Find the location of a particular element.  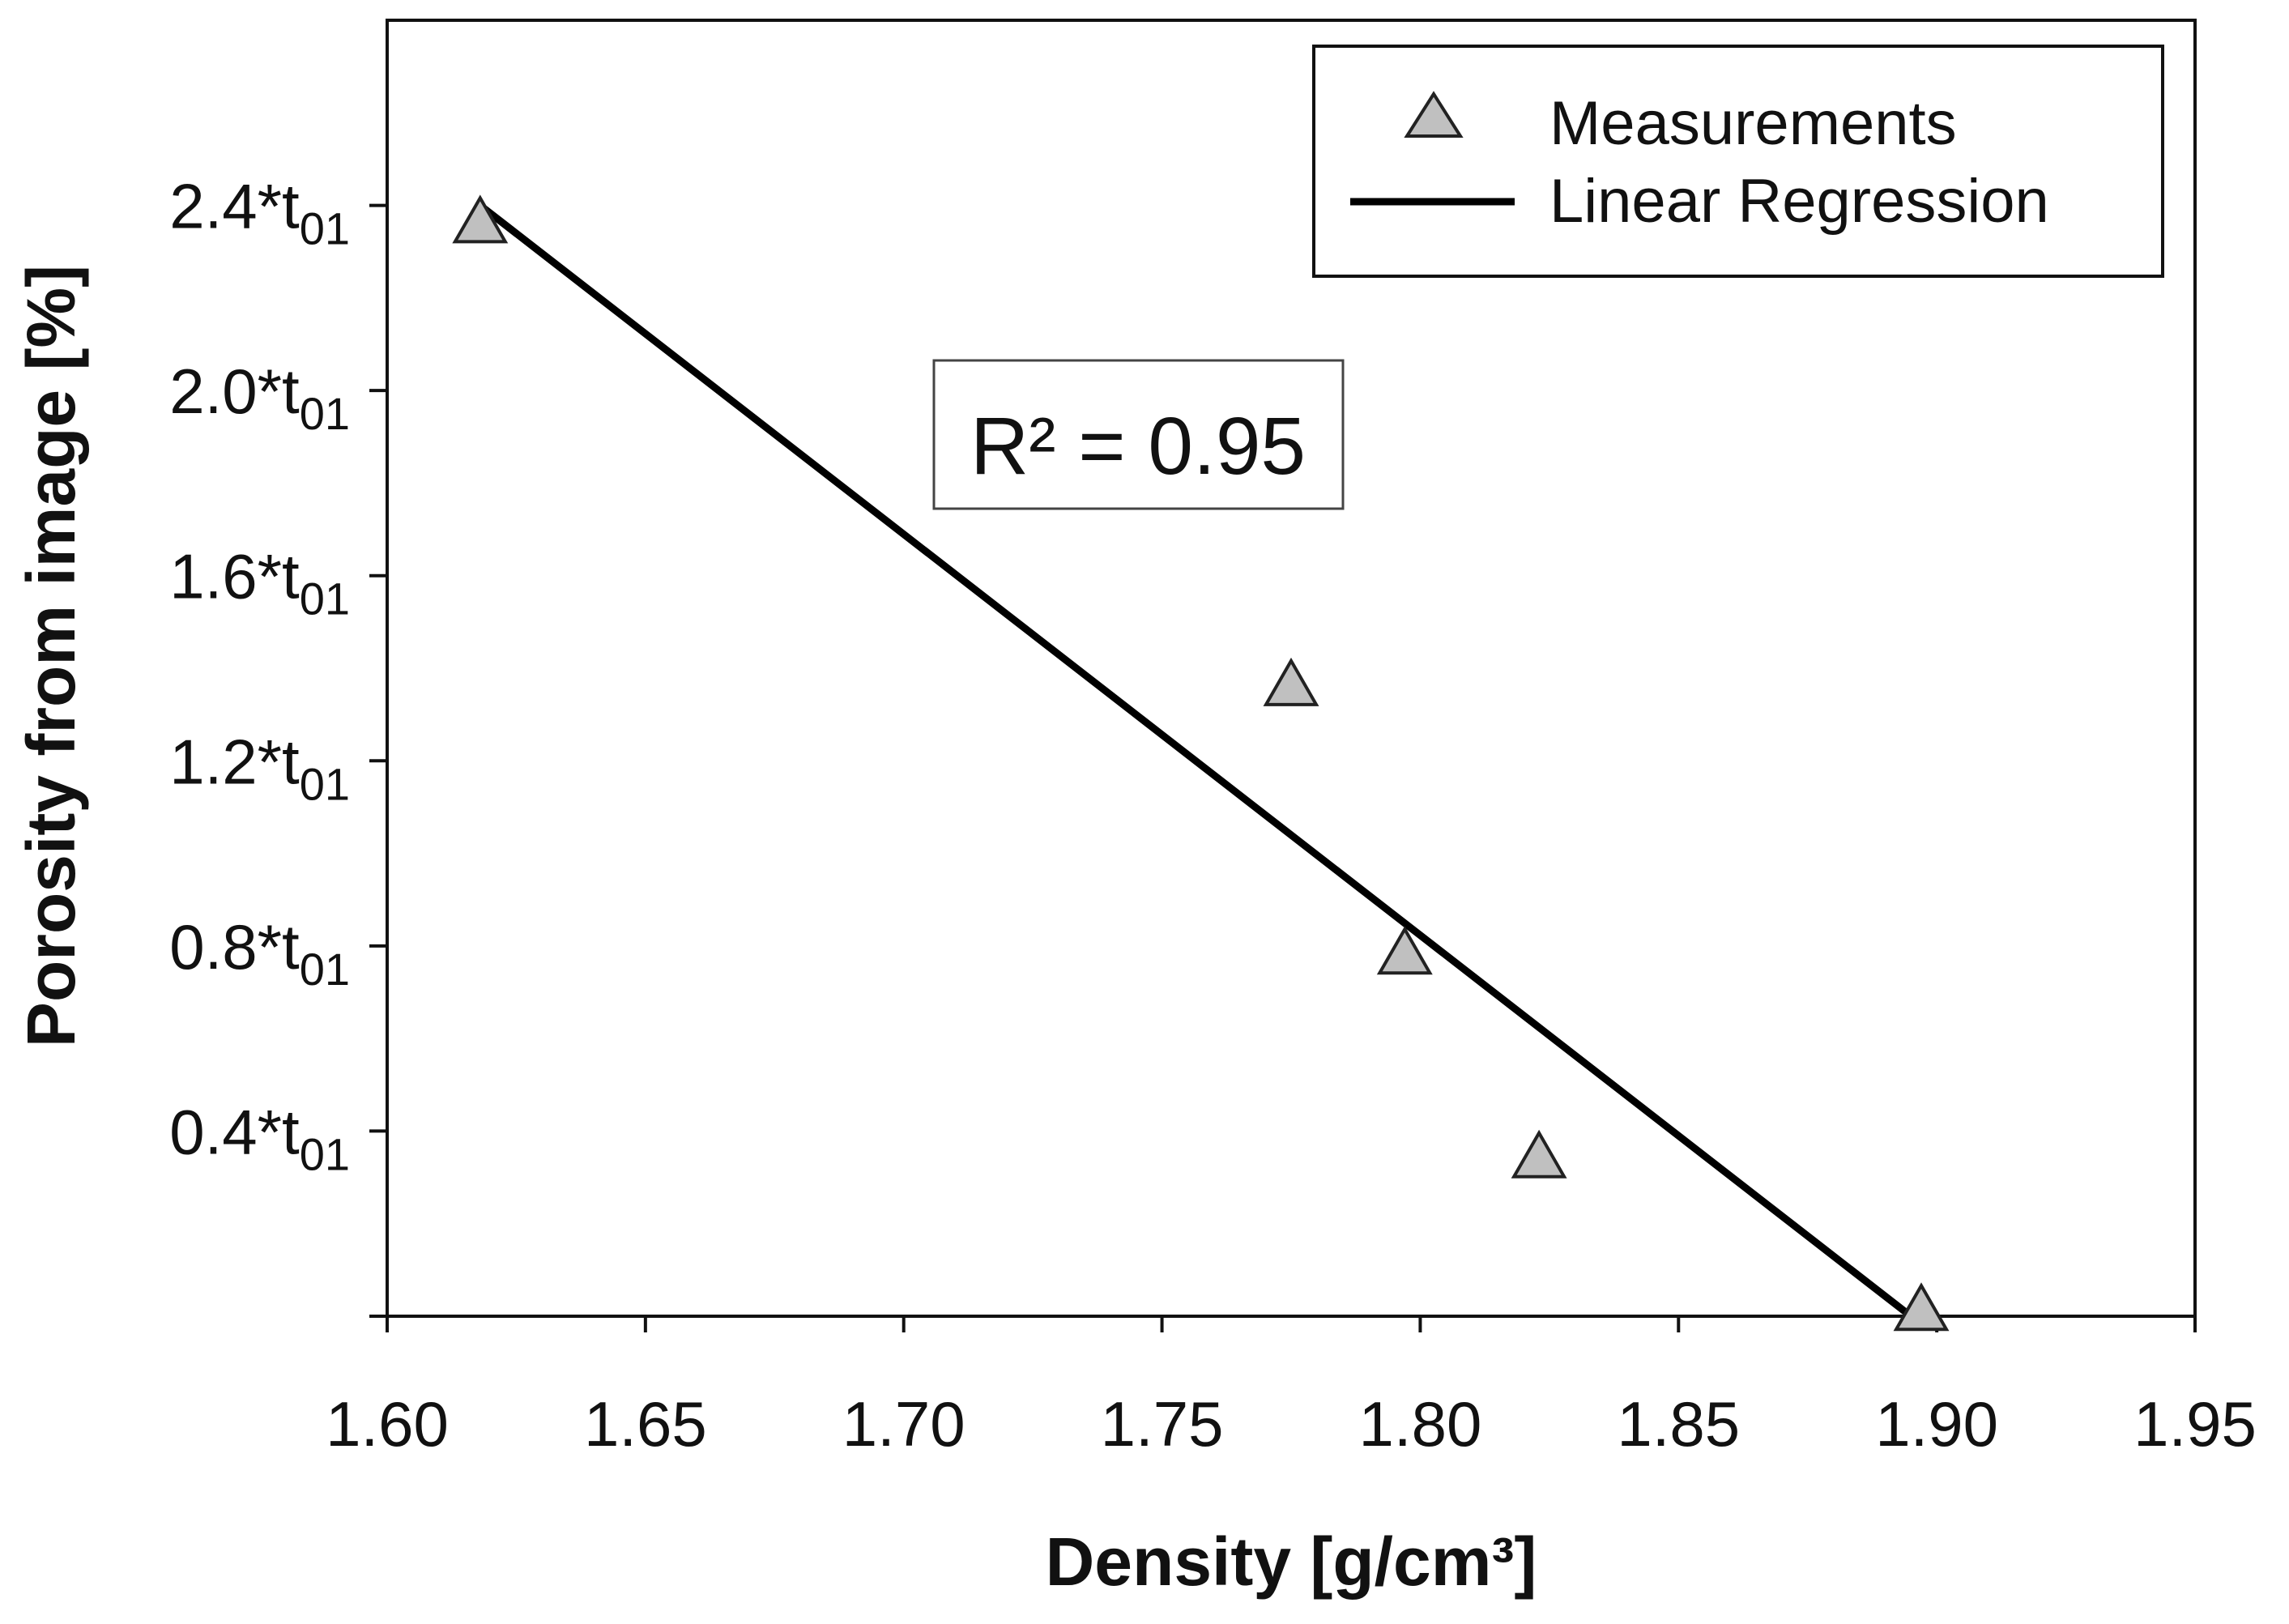

y-tick-label: 1.6*t01 is located at coordinates (259, 582).